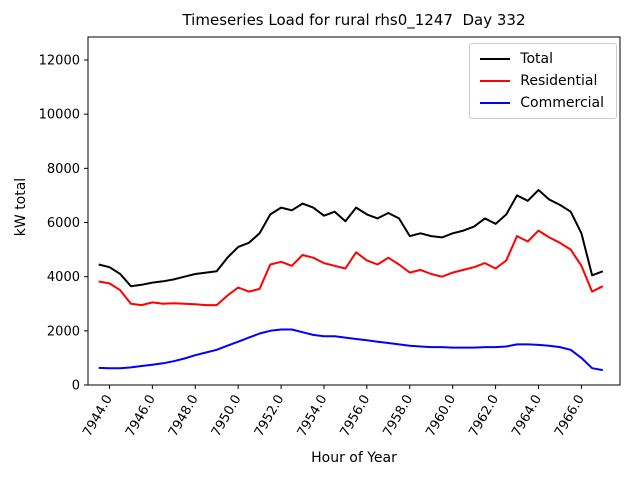  Describe the element at coordinates (350, 350) in the screenshot. I see `series-line-commercial` at that location.